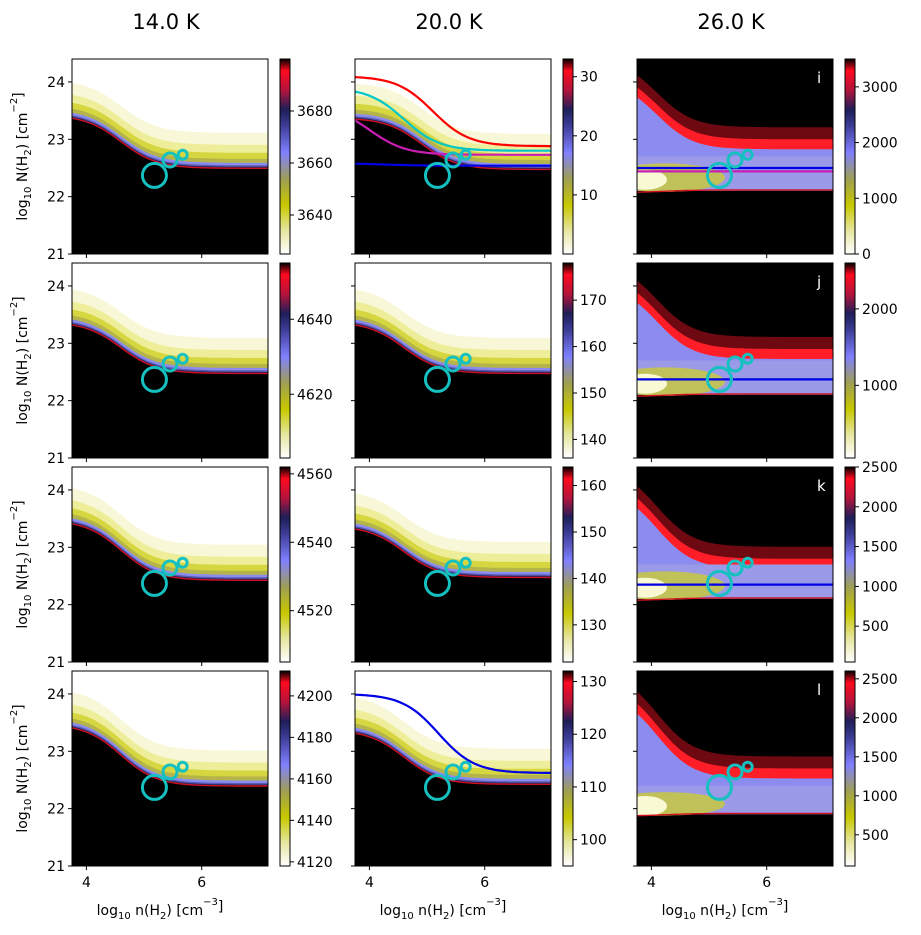  Describe the element at coordinates (315, 863) in the screenshot. I see `colorbar-tick-label: 4120` at that location.